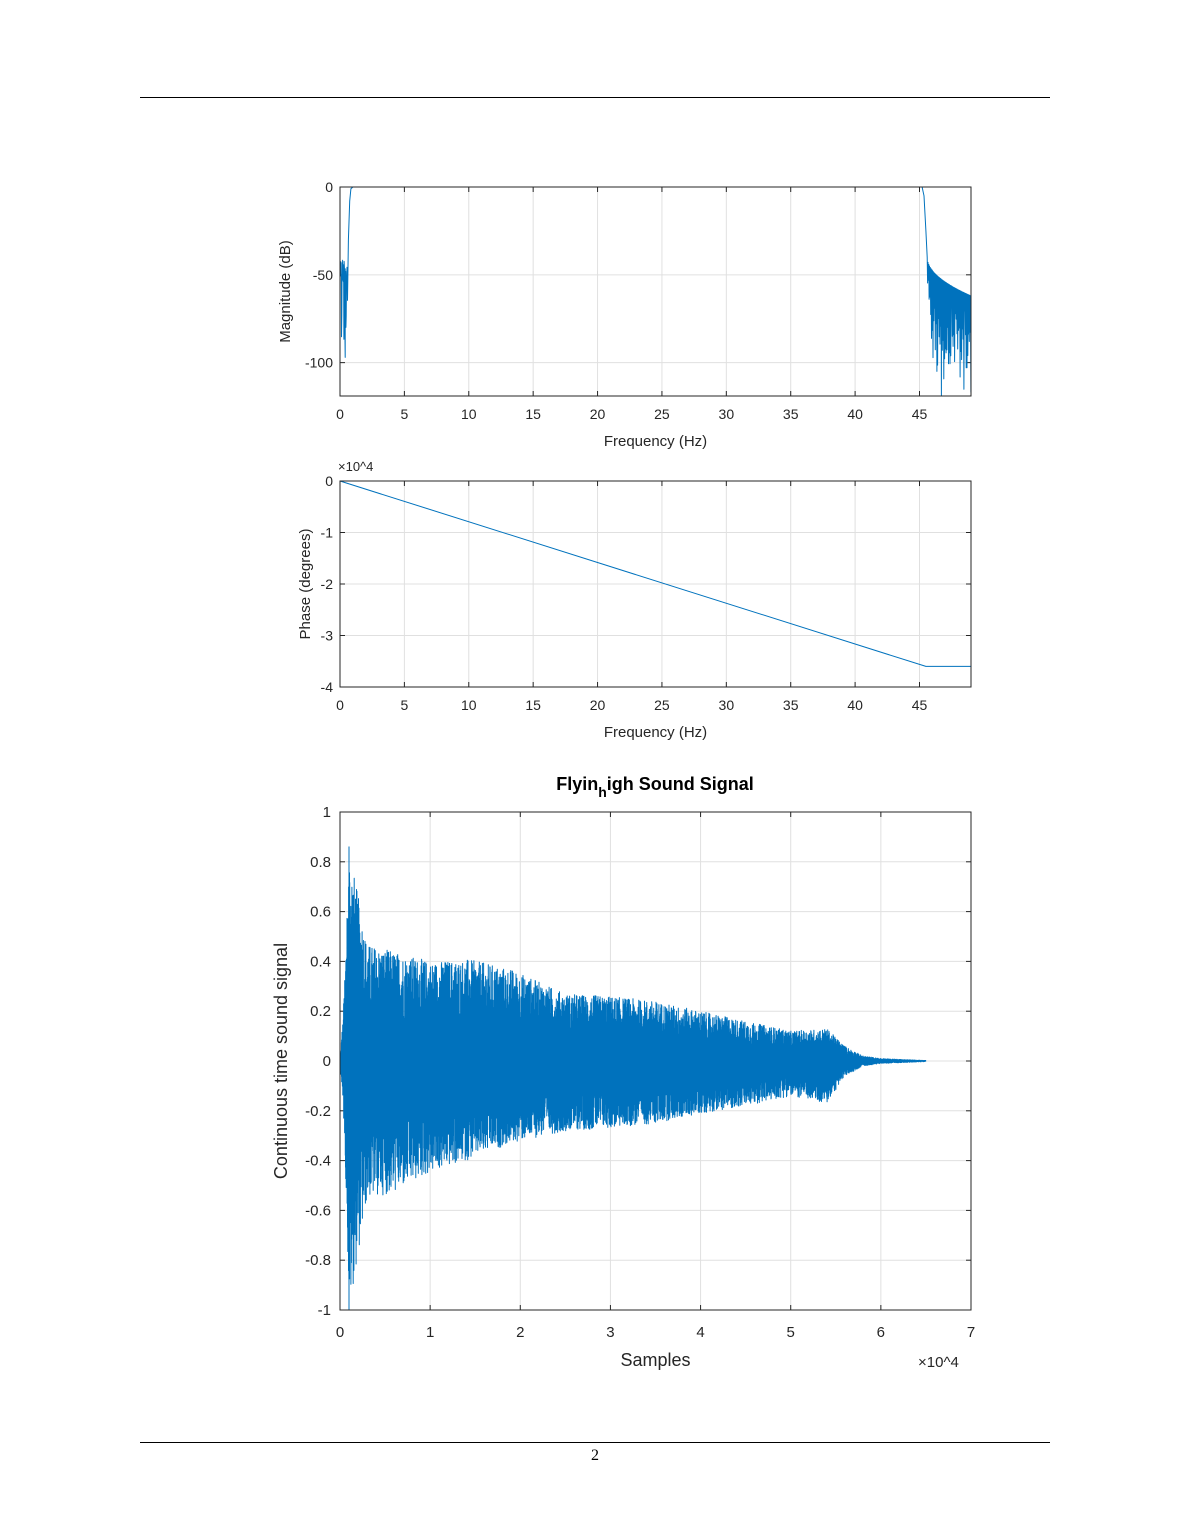  Describe the element at coordinates (938, 1362) in the screenshot. I see `signal-exponent-label: ×10^4` at that location.